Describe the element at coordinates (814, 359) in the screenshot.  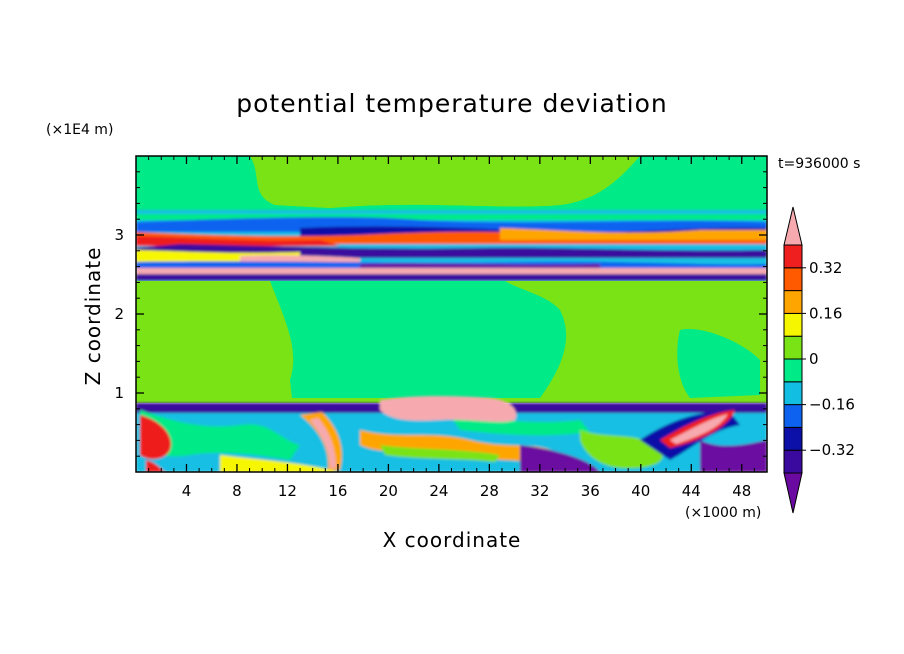
I see `colorbar-tick-label: 0` at that location.